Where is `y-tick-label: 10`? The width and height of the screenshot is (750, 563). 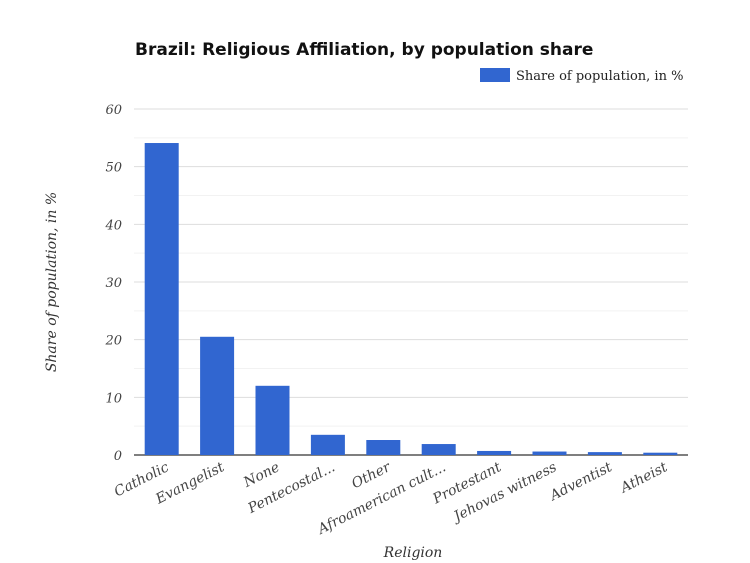
y-tick-label: 10 is located at coordinates (113, 398).